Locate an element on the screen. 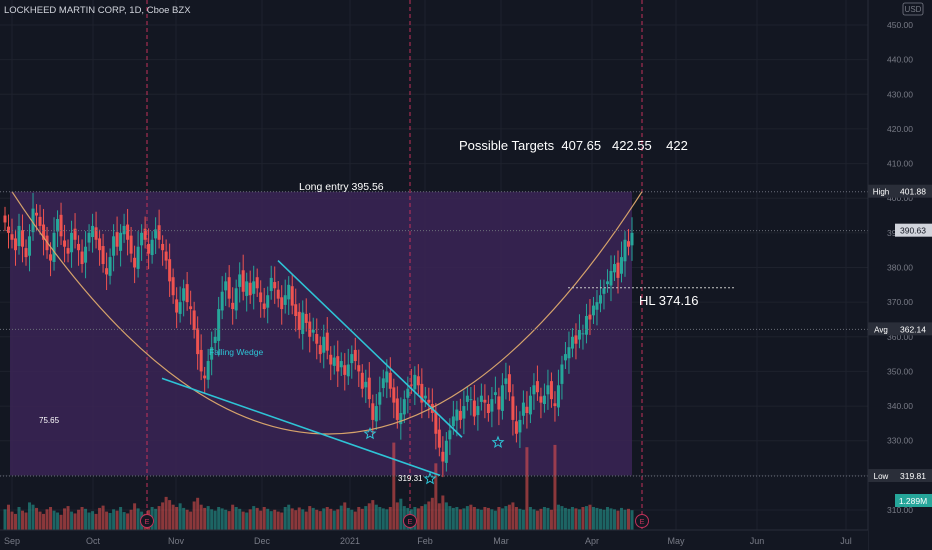 The image size is (932, 550). targets-annotation: Possible Targets 407.65 422.55 422 is located at coordinates (573, 145).